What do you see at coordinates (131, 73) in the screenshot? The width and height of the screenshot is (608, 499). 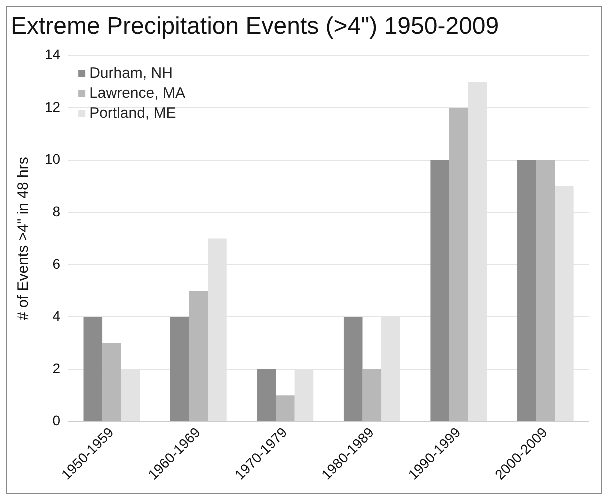 I see `legend-label: Durham, NH` at bounding box center [131, 73].